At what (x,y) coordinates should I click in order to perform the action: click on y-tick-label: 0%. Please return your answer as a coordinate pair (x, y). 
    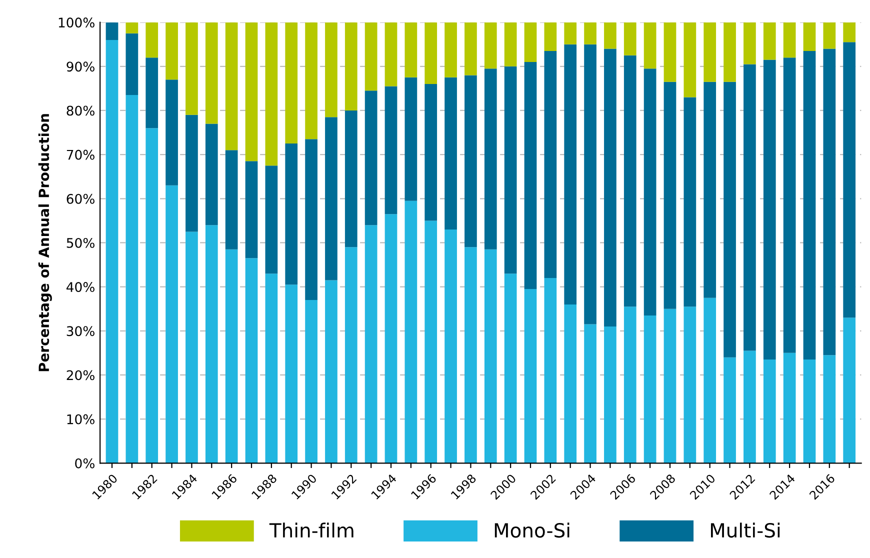
    Looking at the image, I should click on (84, 463).